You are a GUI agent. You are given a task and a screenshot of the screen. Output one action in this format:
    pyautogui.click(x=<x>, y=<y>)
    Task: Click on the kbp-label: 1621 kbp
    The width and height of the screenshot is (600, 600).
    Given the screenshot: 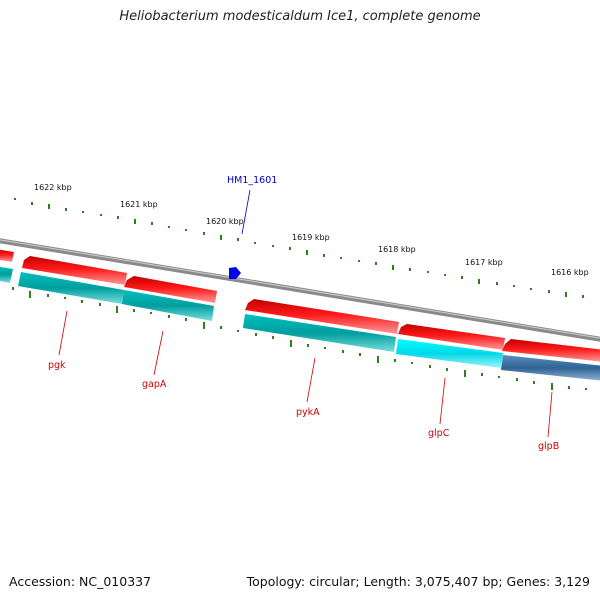 What is the action you would take?
    pyautogui.click(x=139, y=204)
    